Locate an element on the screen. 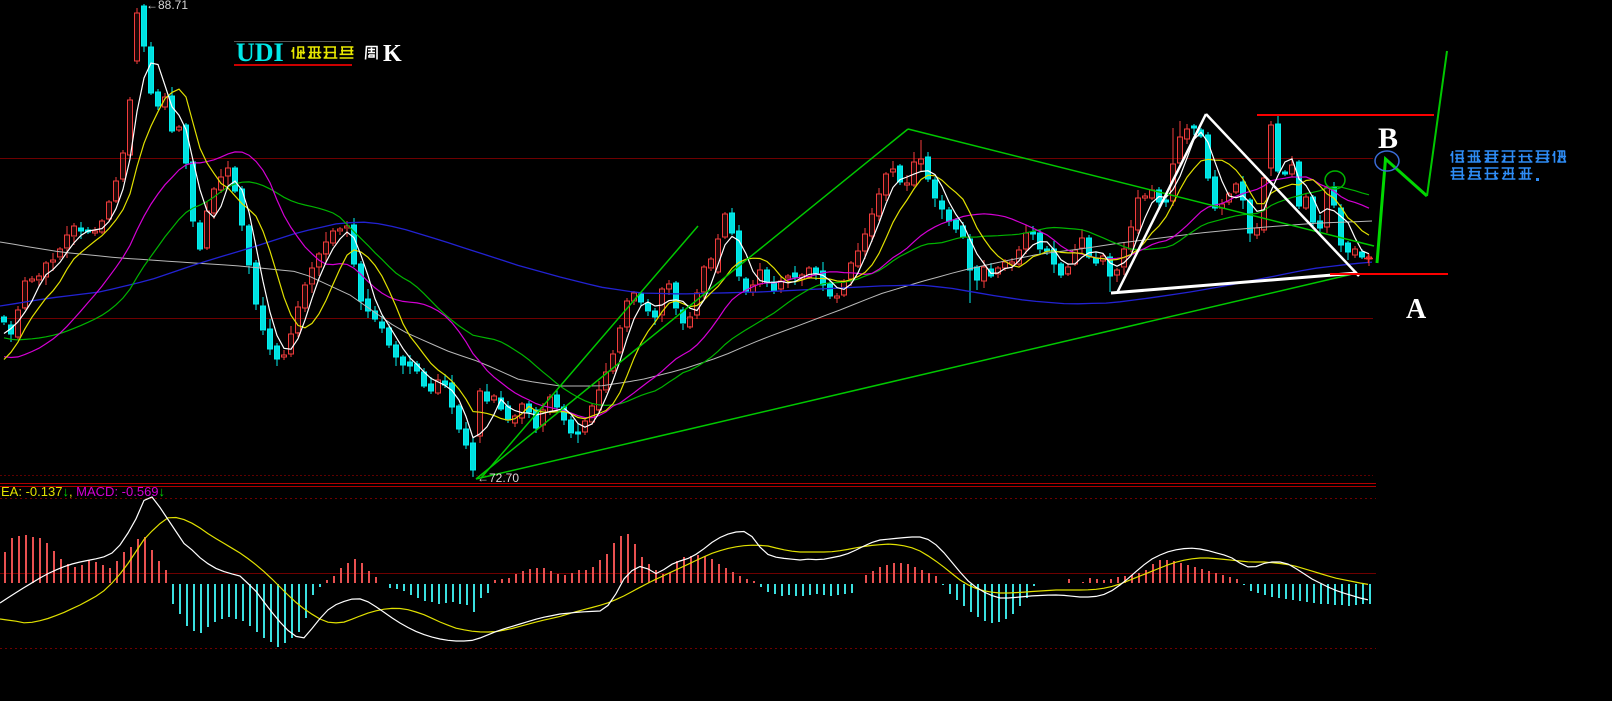  svg-text: EA: -0.137↓, MACD: -0.569↓ is located at coordinates (83, 491).